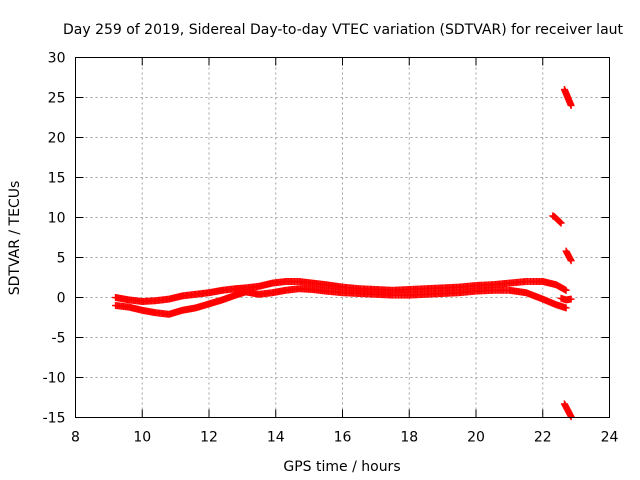 This screenshot has height=480, width=640. What do you see at coordinates (610, 438) in the screenshot?
I see `x-tick-label: 24` at bounding box center [610, 438].